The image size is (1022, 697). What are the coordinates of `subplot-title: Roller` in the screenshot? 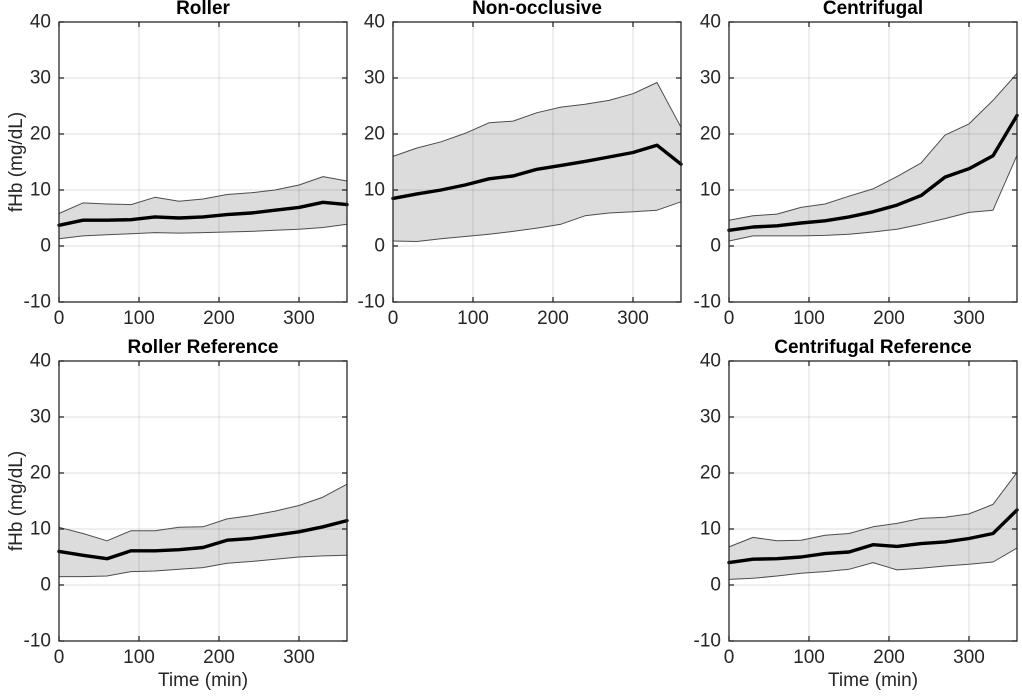 It's located at (203, 9).